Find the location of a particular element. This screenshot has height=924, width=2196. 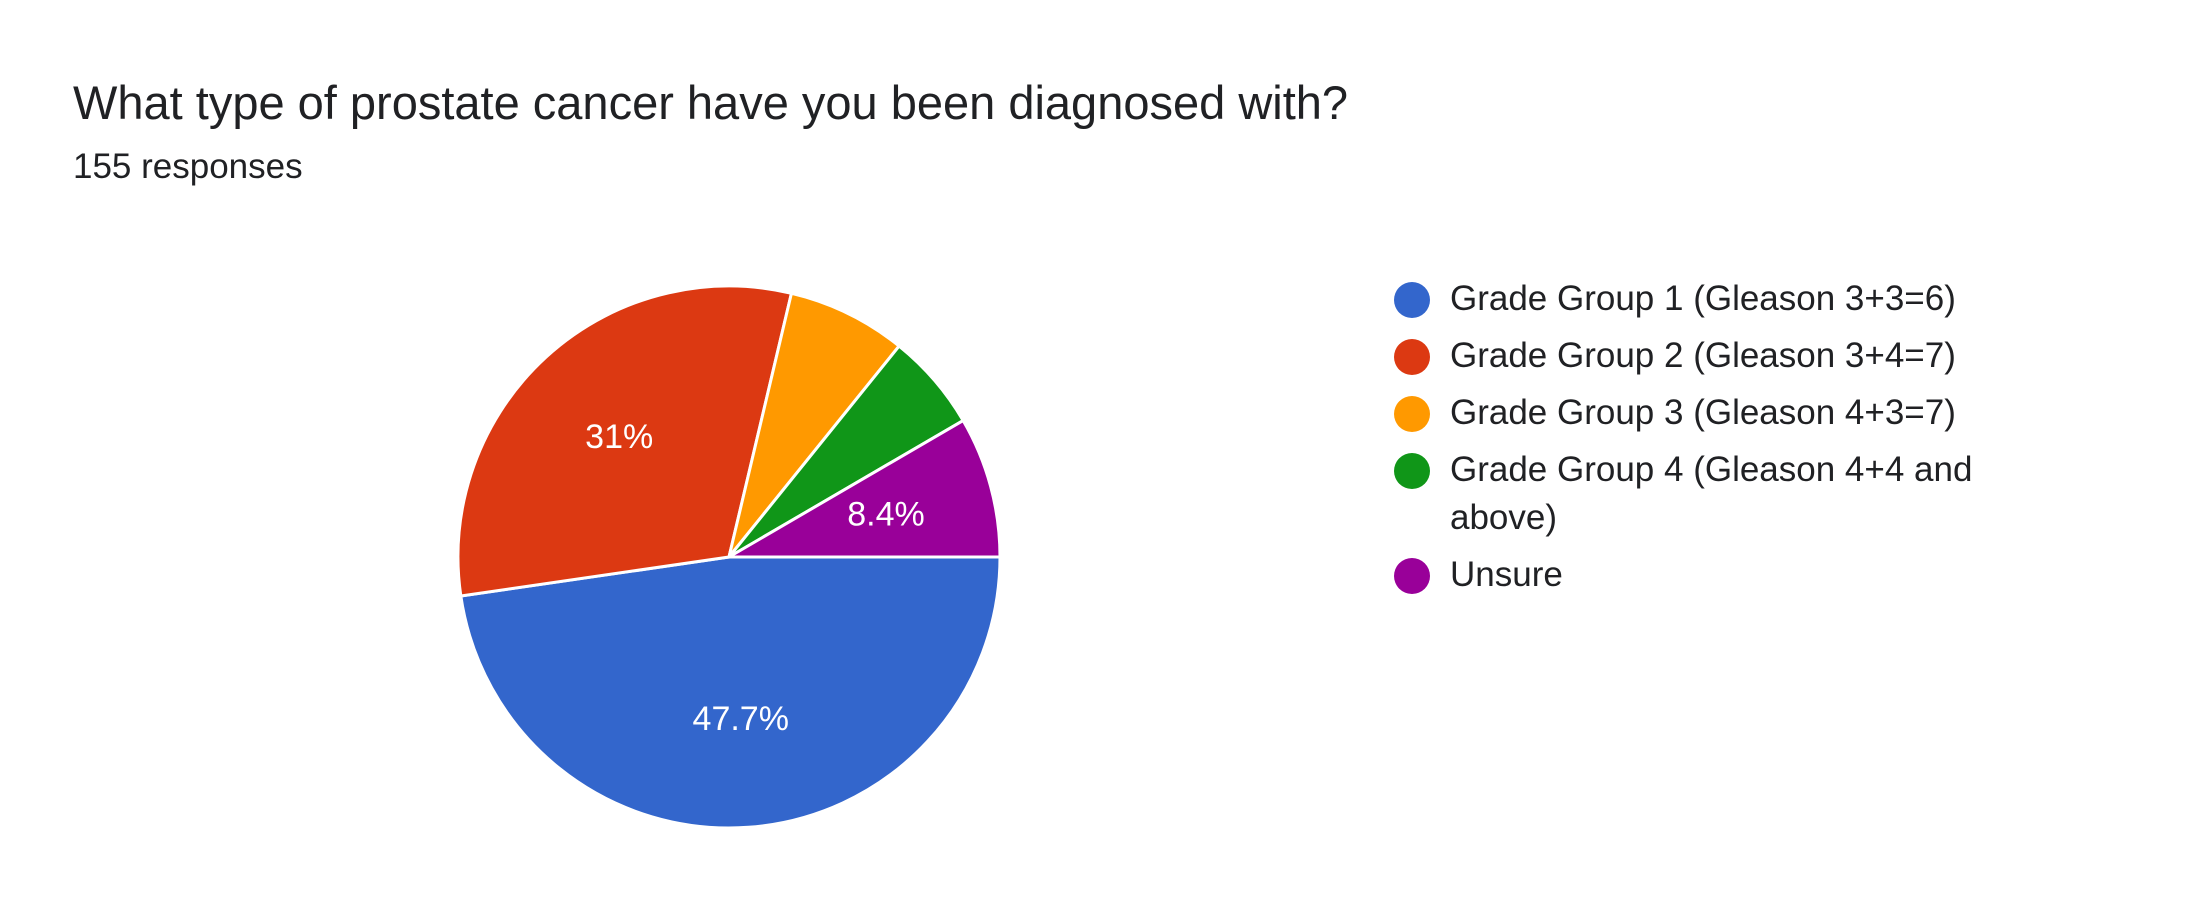

legend-item-3: Grade Group 3 (Gleason 4+3=7) is located at coordinates (1734, 413).